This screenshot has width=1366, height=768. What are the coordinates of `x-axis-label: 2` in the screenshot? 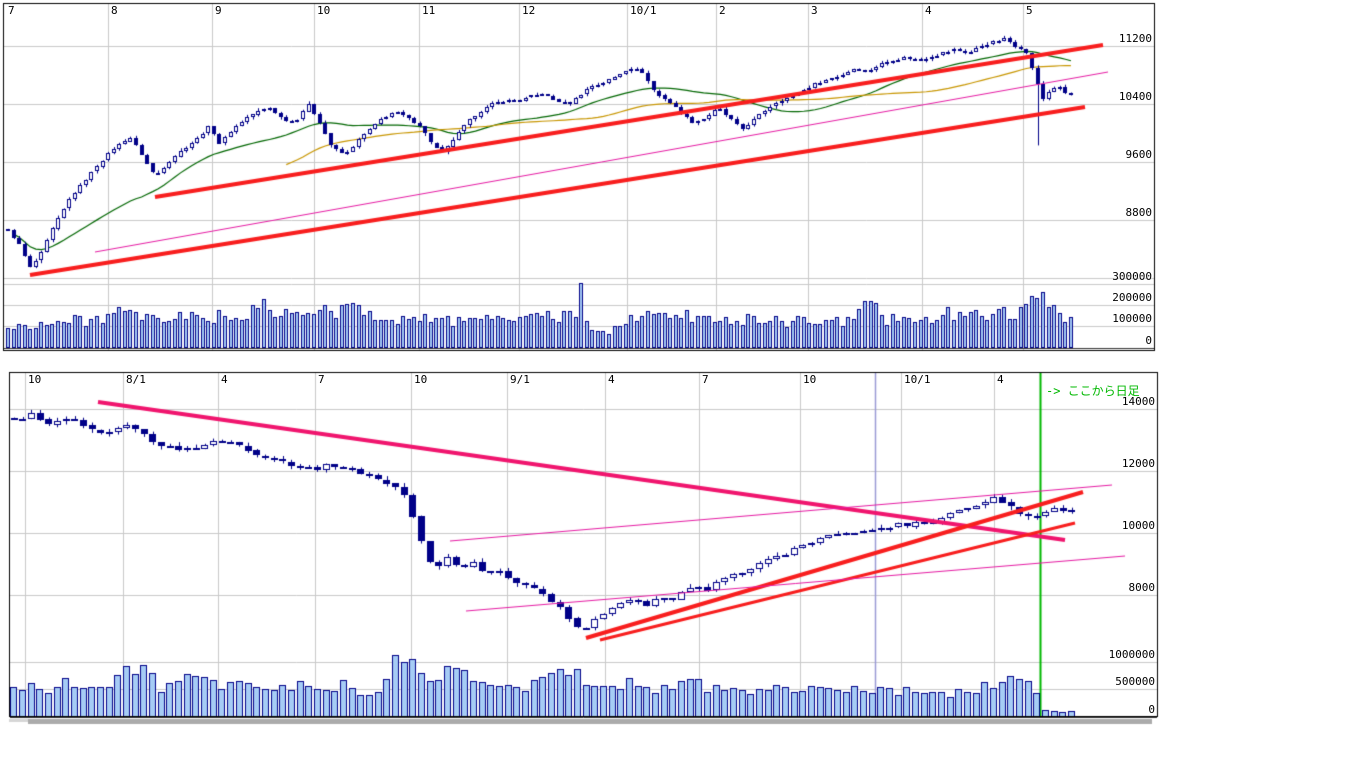 It's located at (722, 10).